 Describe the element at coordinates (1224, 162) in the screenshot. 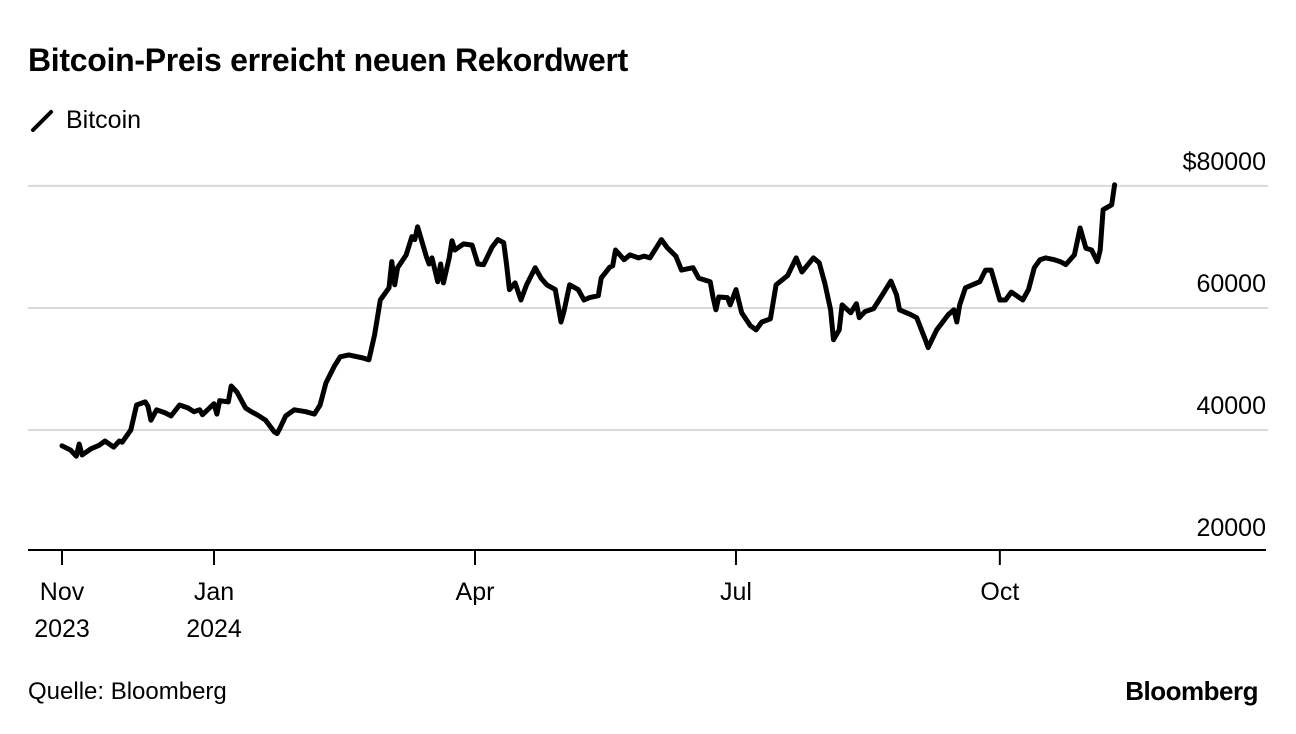

I see `y-tick-label: $80000` at that location.